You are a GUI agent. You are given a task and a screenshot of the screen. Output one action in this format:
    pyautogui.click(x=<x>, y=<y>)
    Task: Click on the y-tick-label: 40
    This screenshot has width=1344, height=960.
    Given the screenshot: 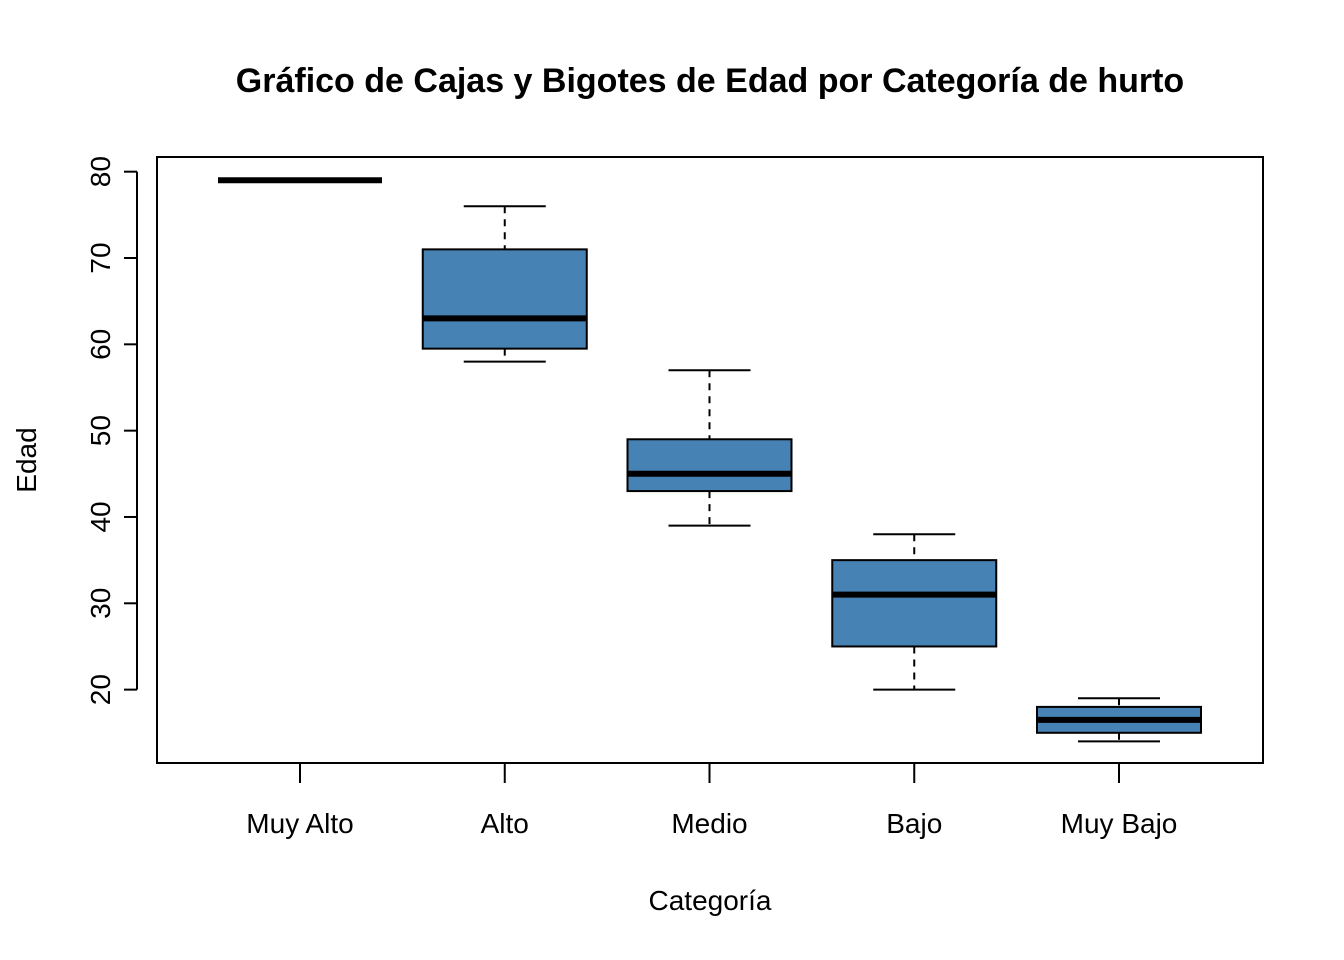 What is the action you would take?
    pyautogui.click(x=100, y=516)
    